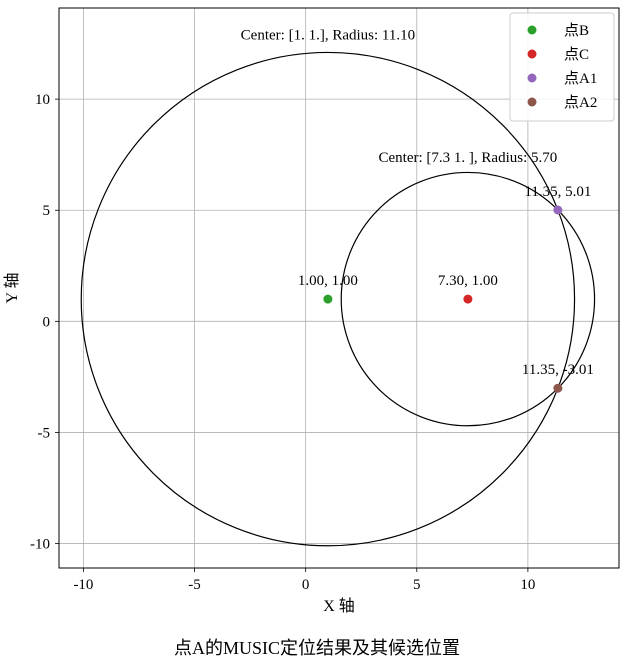 The height and width of the screenshot is (662, 634). Describe the element at coordinates (40, 545) in the screenshot. I see `y-tick-label: -10` at that location.